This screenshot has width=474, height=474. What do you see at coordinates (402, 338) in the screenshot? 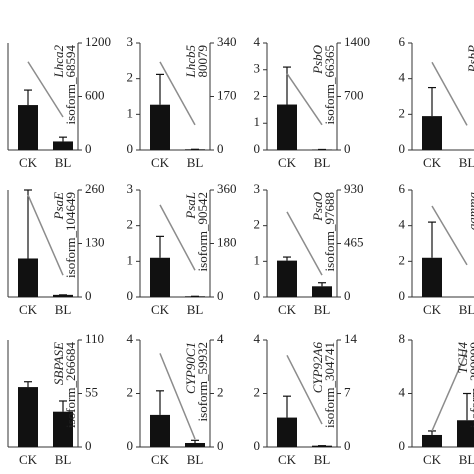
I see `y-tick-label: 8` at bounding box center [402, 338].